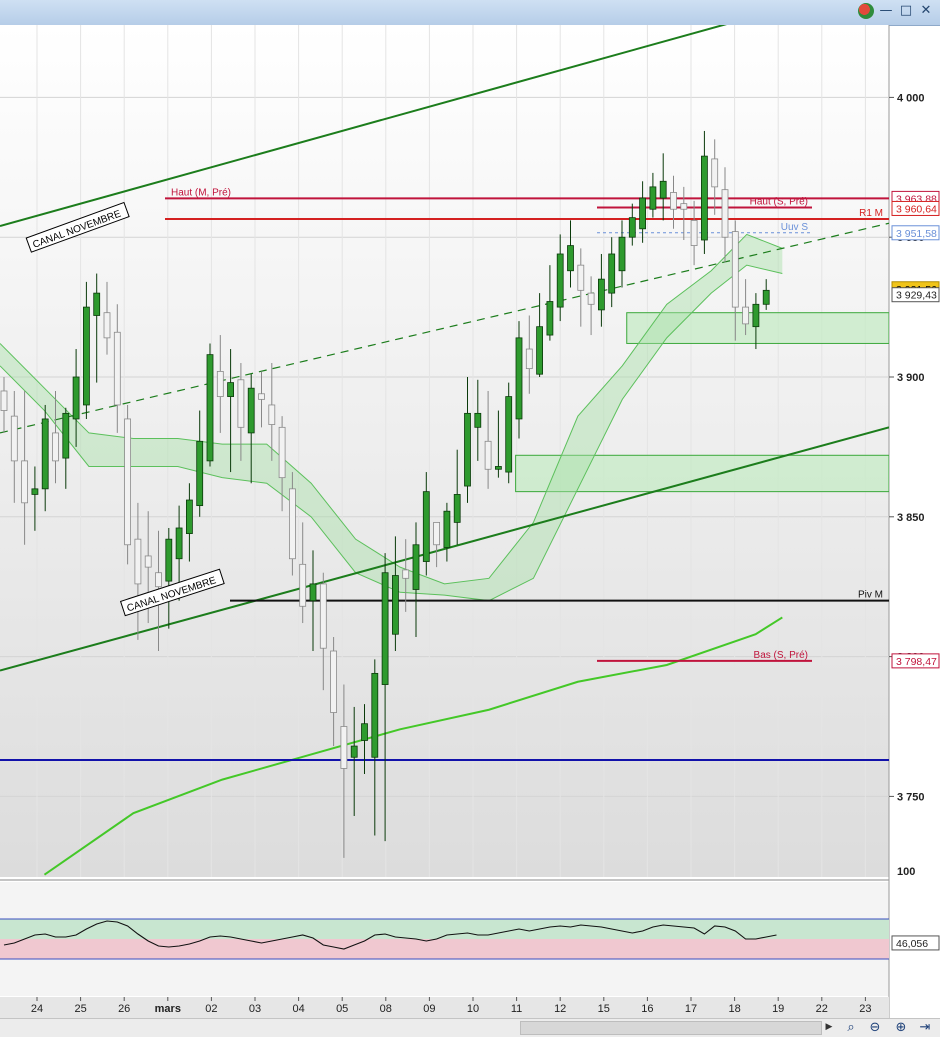 Image resolution: width=940 pixels, height=1037 pixels. I want to click on support-zone, so click(702, 473).